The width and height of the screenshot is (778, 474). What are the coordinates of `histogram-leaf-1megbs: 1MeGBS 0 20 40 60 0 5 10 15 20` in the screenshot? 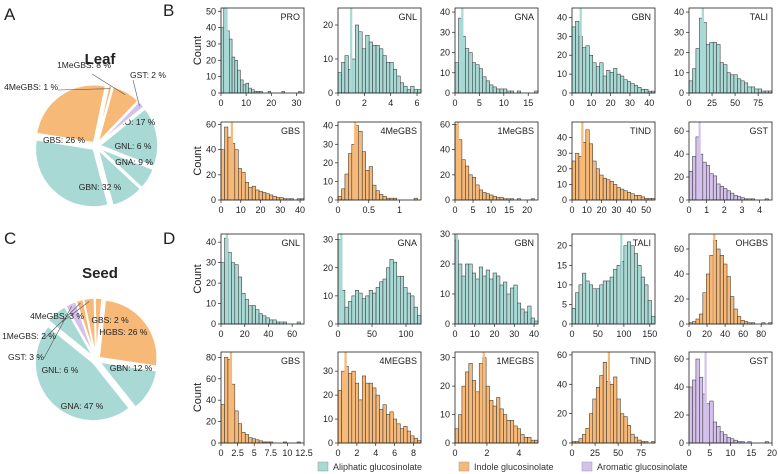 It's located at (489, 167).